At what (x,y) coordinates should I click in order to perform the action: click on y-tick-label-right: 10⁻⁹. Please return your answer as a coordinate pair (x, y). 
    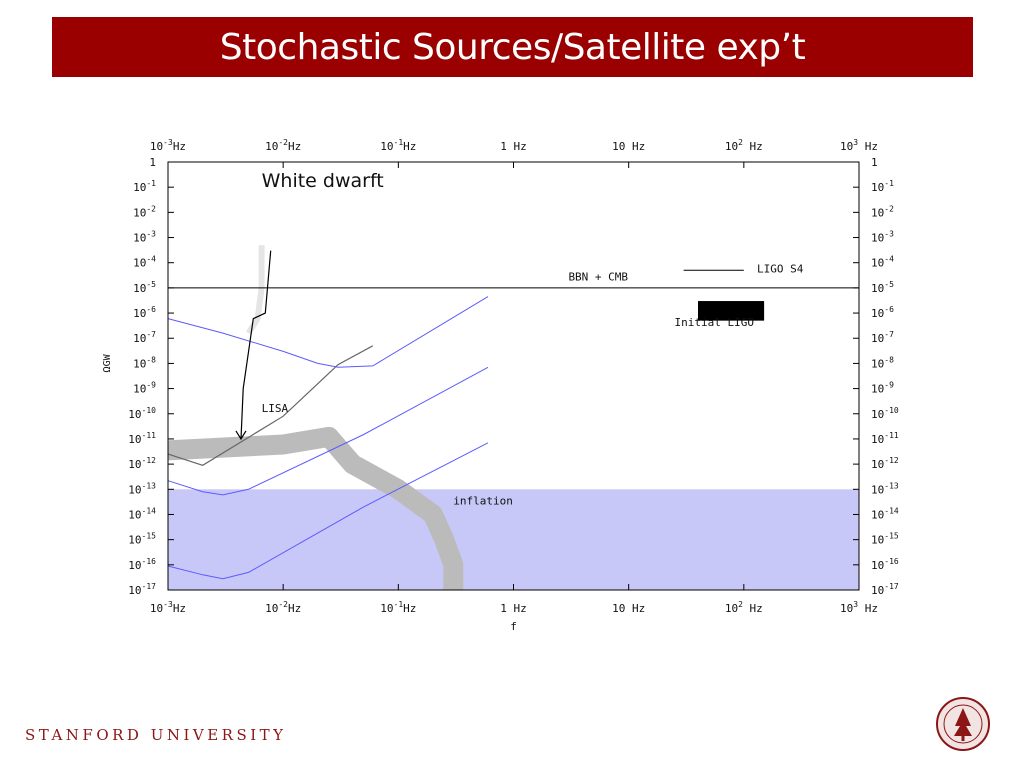
    Looking at the image, I should click on (882, 388).